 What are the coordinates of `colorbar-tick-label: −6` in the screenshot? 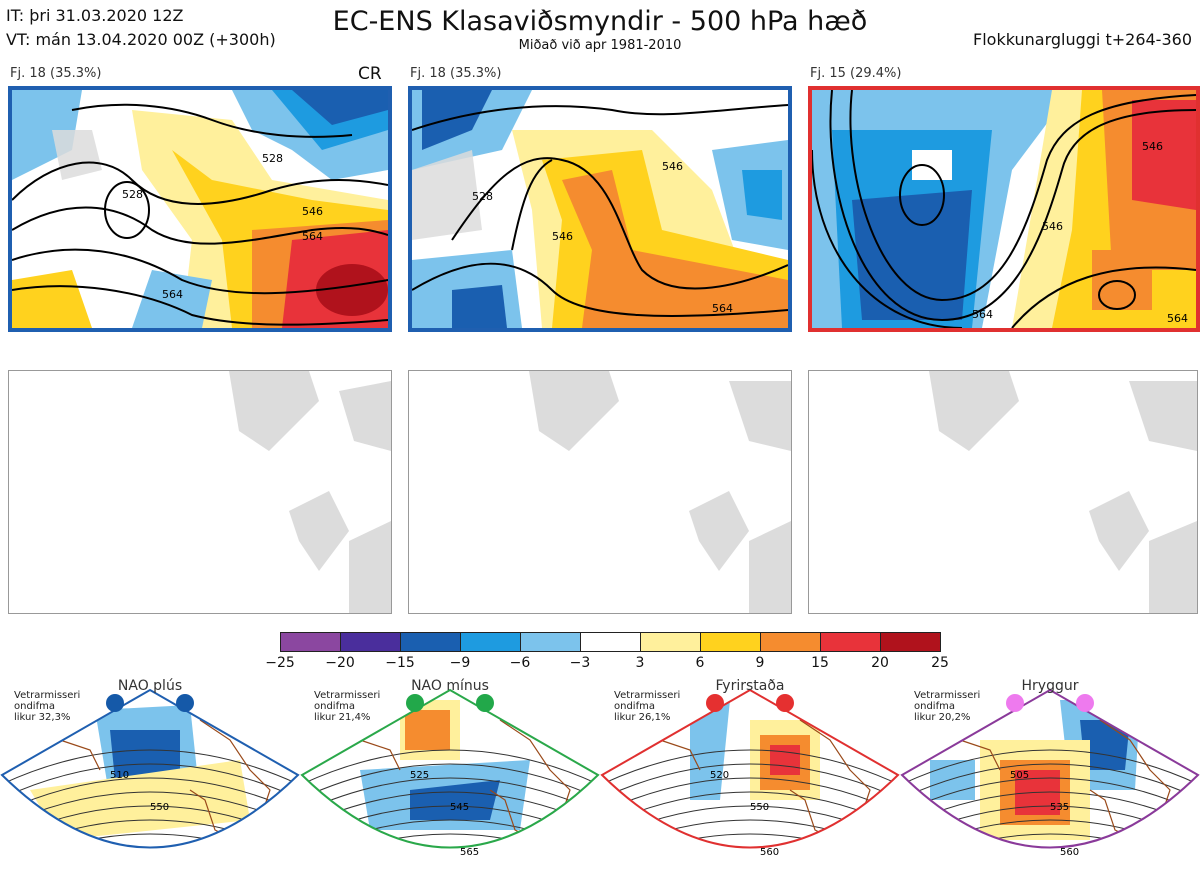 It's located at (520, 663).